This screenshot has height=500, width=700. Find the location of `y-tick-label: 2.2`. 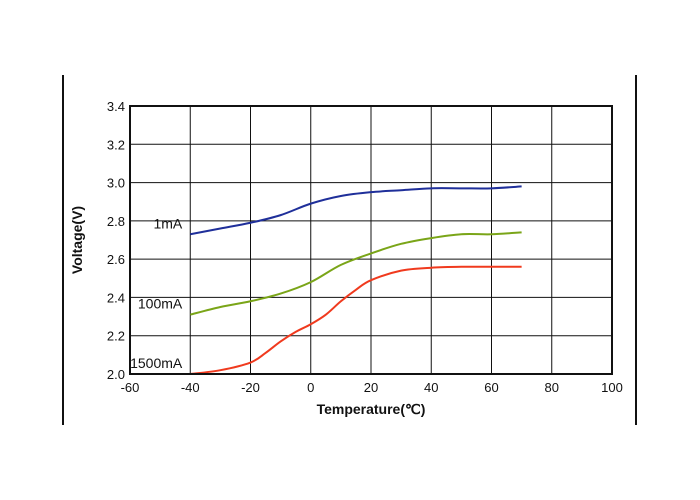

y-tick-label: 2.2 is located at coordinates (116, 336).